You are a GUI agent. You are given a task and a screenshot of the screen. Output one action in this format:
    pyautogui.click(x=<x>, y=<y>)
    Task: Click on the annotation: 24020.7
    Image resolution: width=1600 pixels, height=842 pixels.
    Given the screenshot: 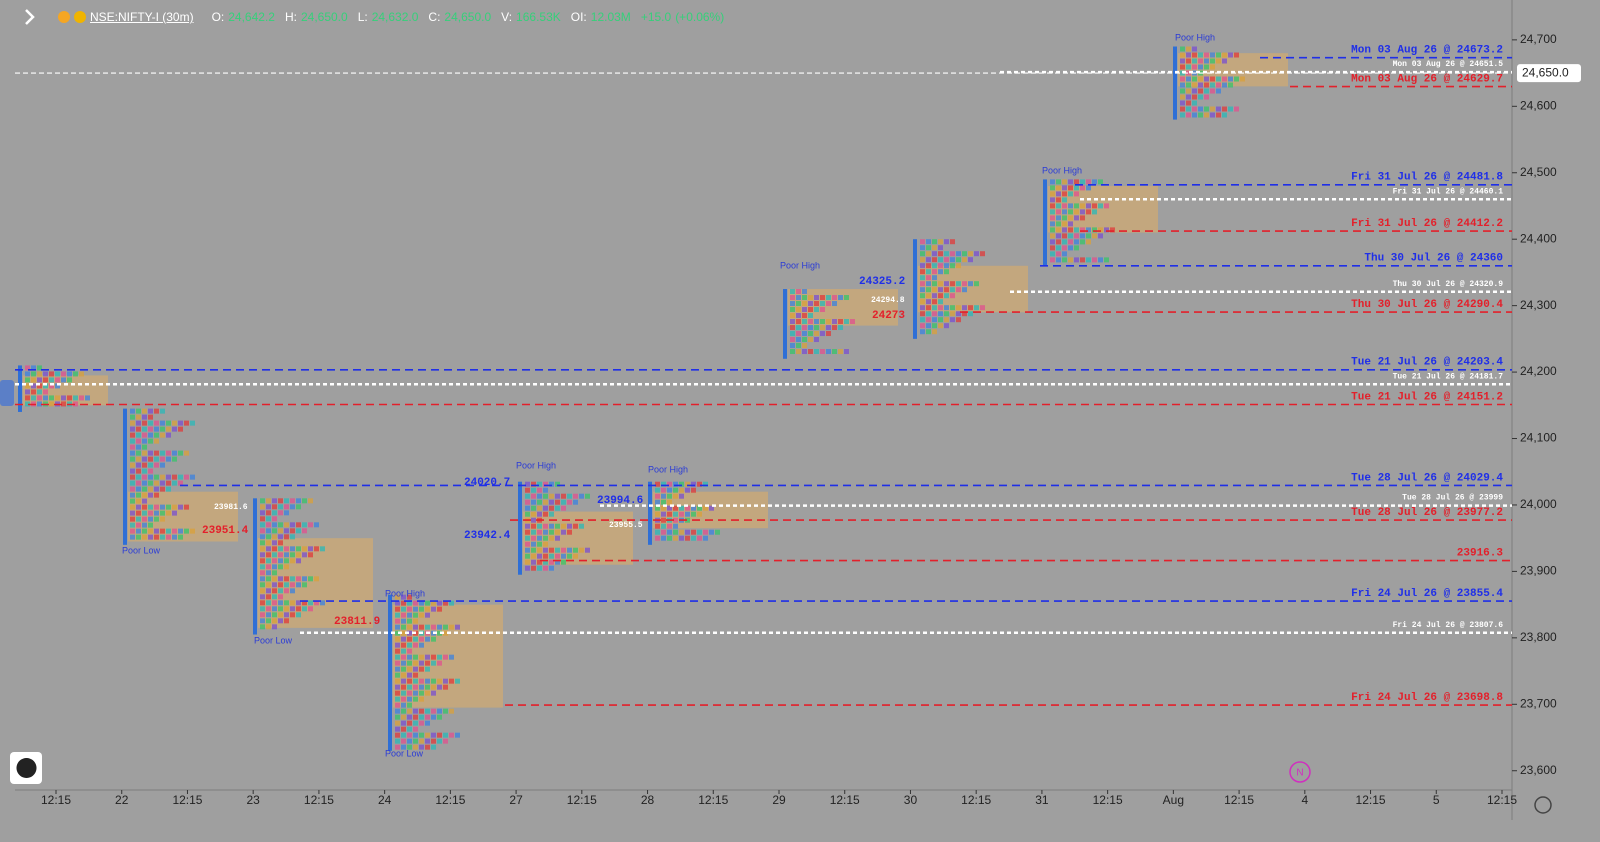 What is the action you would take?
    pyautogui.click(x=487, y=483)
    